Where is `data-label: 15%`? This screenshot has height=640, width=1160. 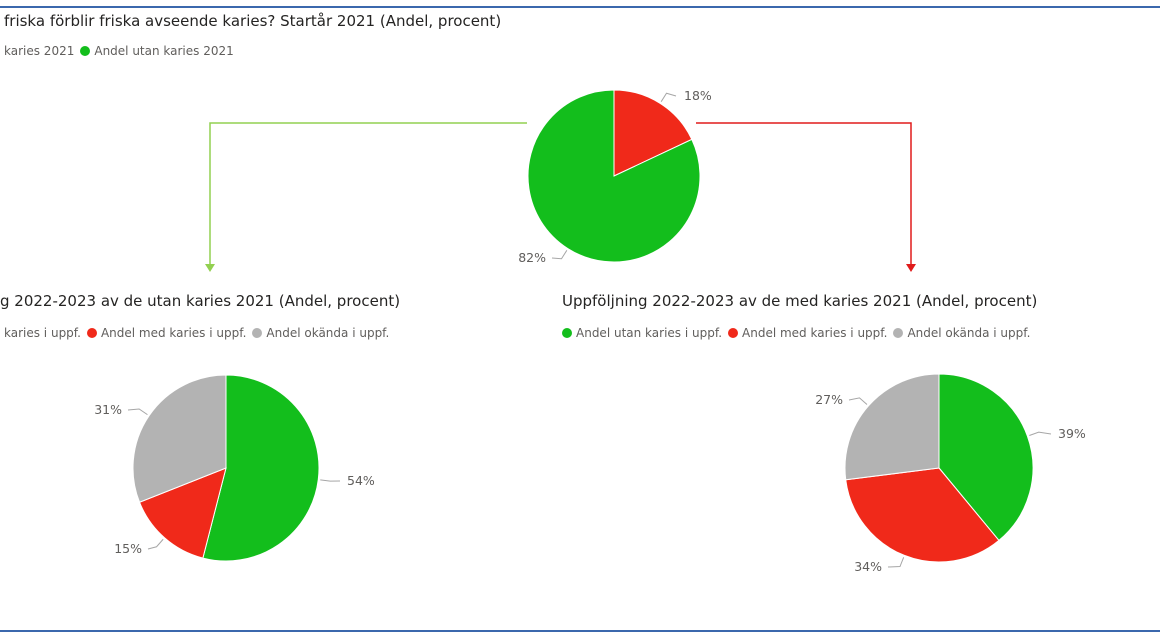
data-label: 15% is located at coordinates (128, 548).